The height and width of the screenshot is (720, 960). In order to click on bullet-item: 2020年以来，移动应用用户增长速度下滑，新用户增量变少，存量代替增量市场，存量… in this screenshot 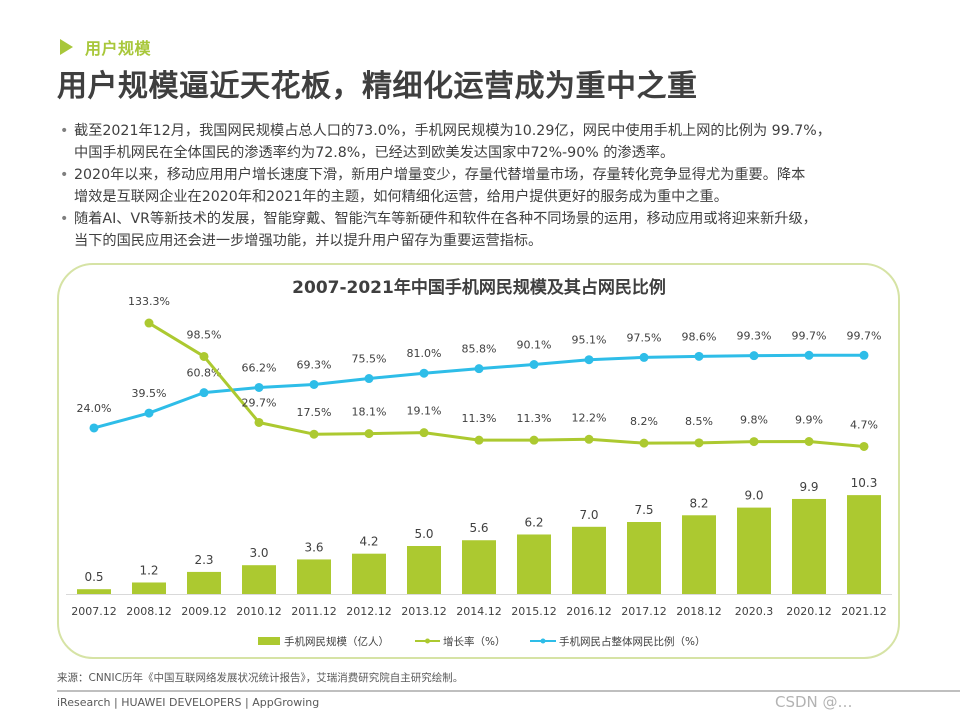, I will do `click(495, 186)`.